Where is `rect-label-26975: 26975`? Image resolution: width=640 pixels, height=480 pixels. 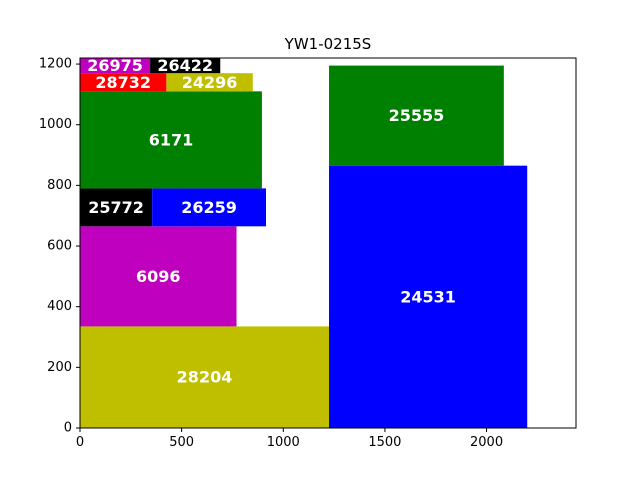
rect-label-26975: 26975 is located at coordinates (115, 65).